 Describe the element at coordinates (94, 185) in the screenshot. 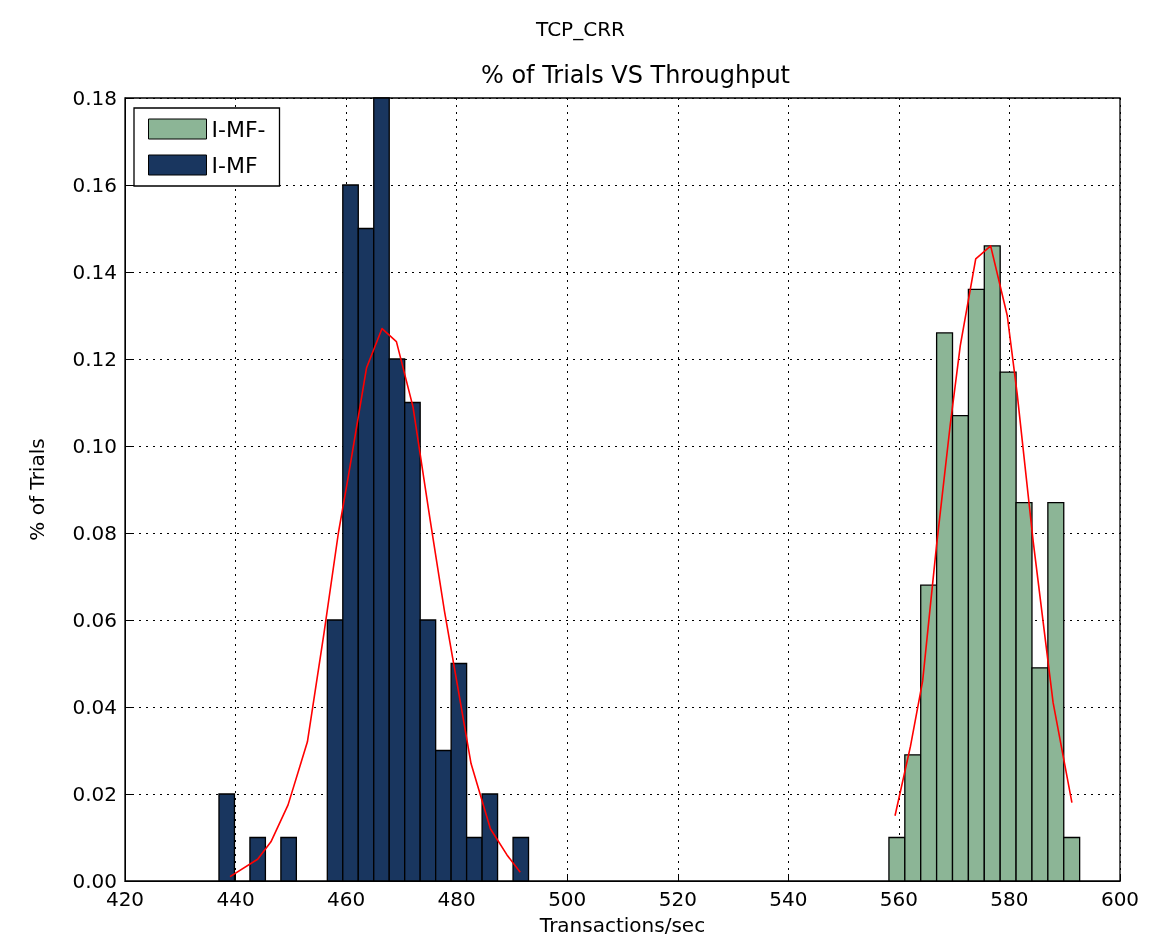

I see `y-tick-label: 0.16` at that location.